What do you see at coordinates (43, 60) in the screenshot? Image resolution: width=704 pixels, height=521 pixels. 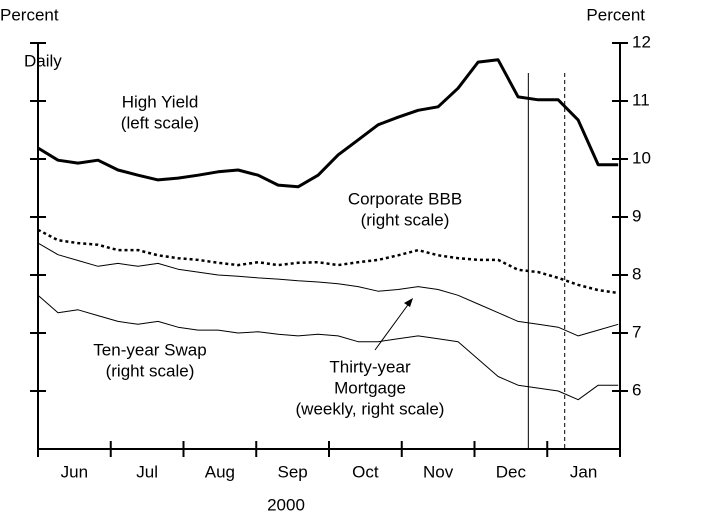 I see `frequency-label: Daily` at bounding box center [43, 60].